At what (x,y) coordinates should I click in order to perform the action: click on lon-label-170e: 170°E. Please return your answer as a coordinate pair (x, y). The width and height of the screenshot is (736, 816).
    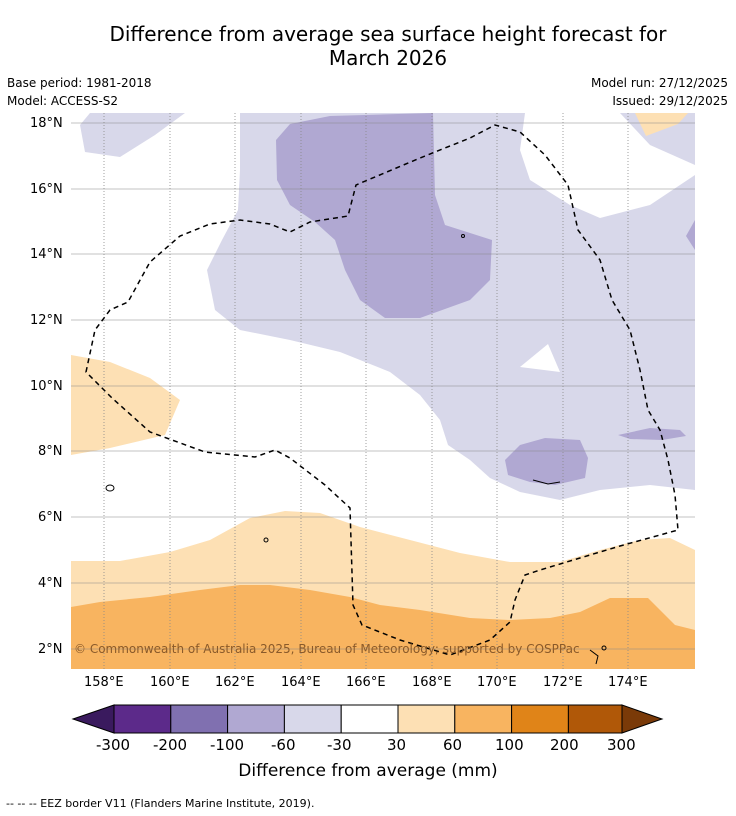
    Looking at the image, I should click on (497, 682).